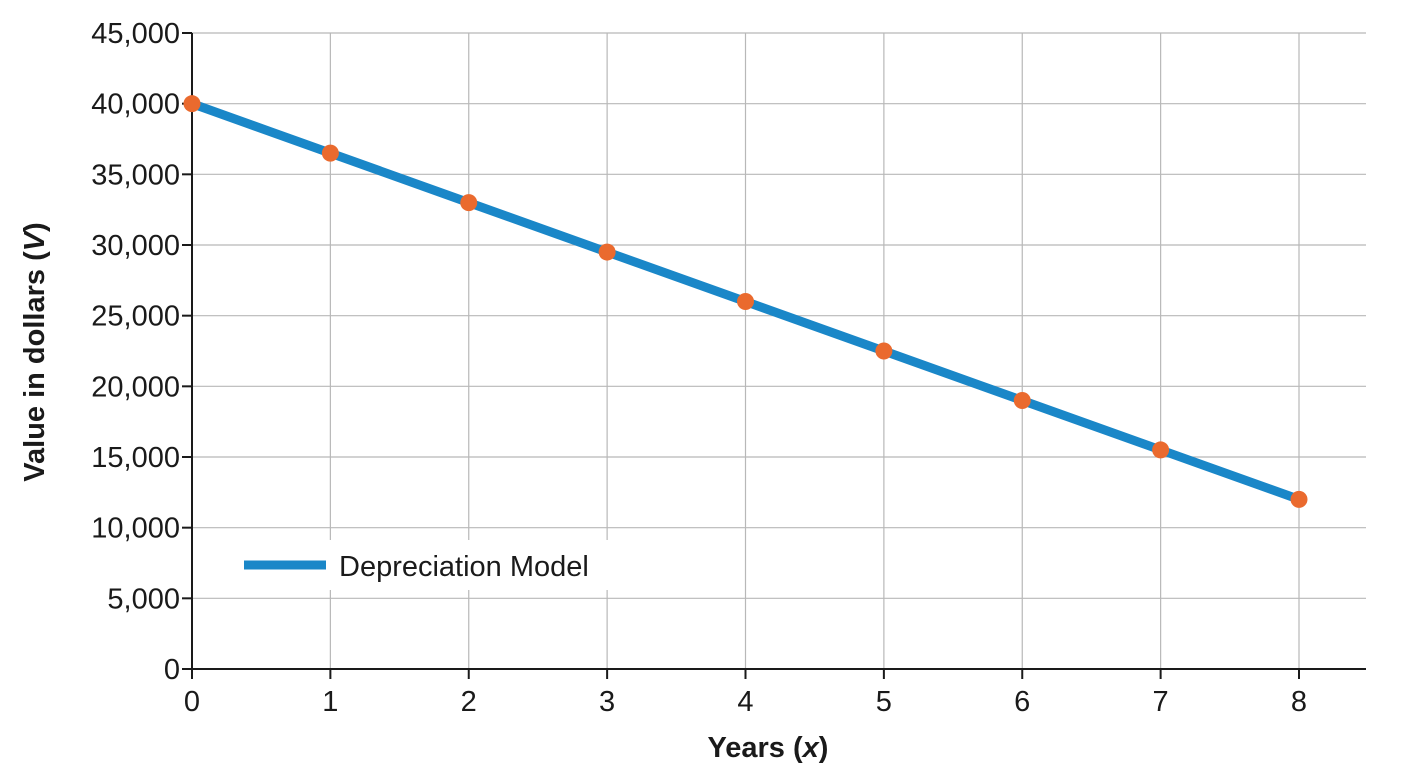 This screenshot has width=1408, height=768. What do you see at coordinates (192, 702) in the screenshot?
I see `x-tick-label-0: 0` at bounding box center [192, 702].